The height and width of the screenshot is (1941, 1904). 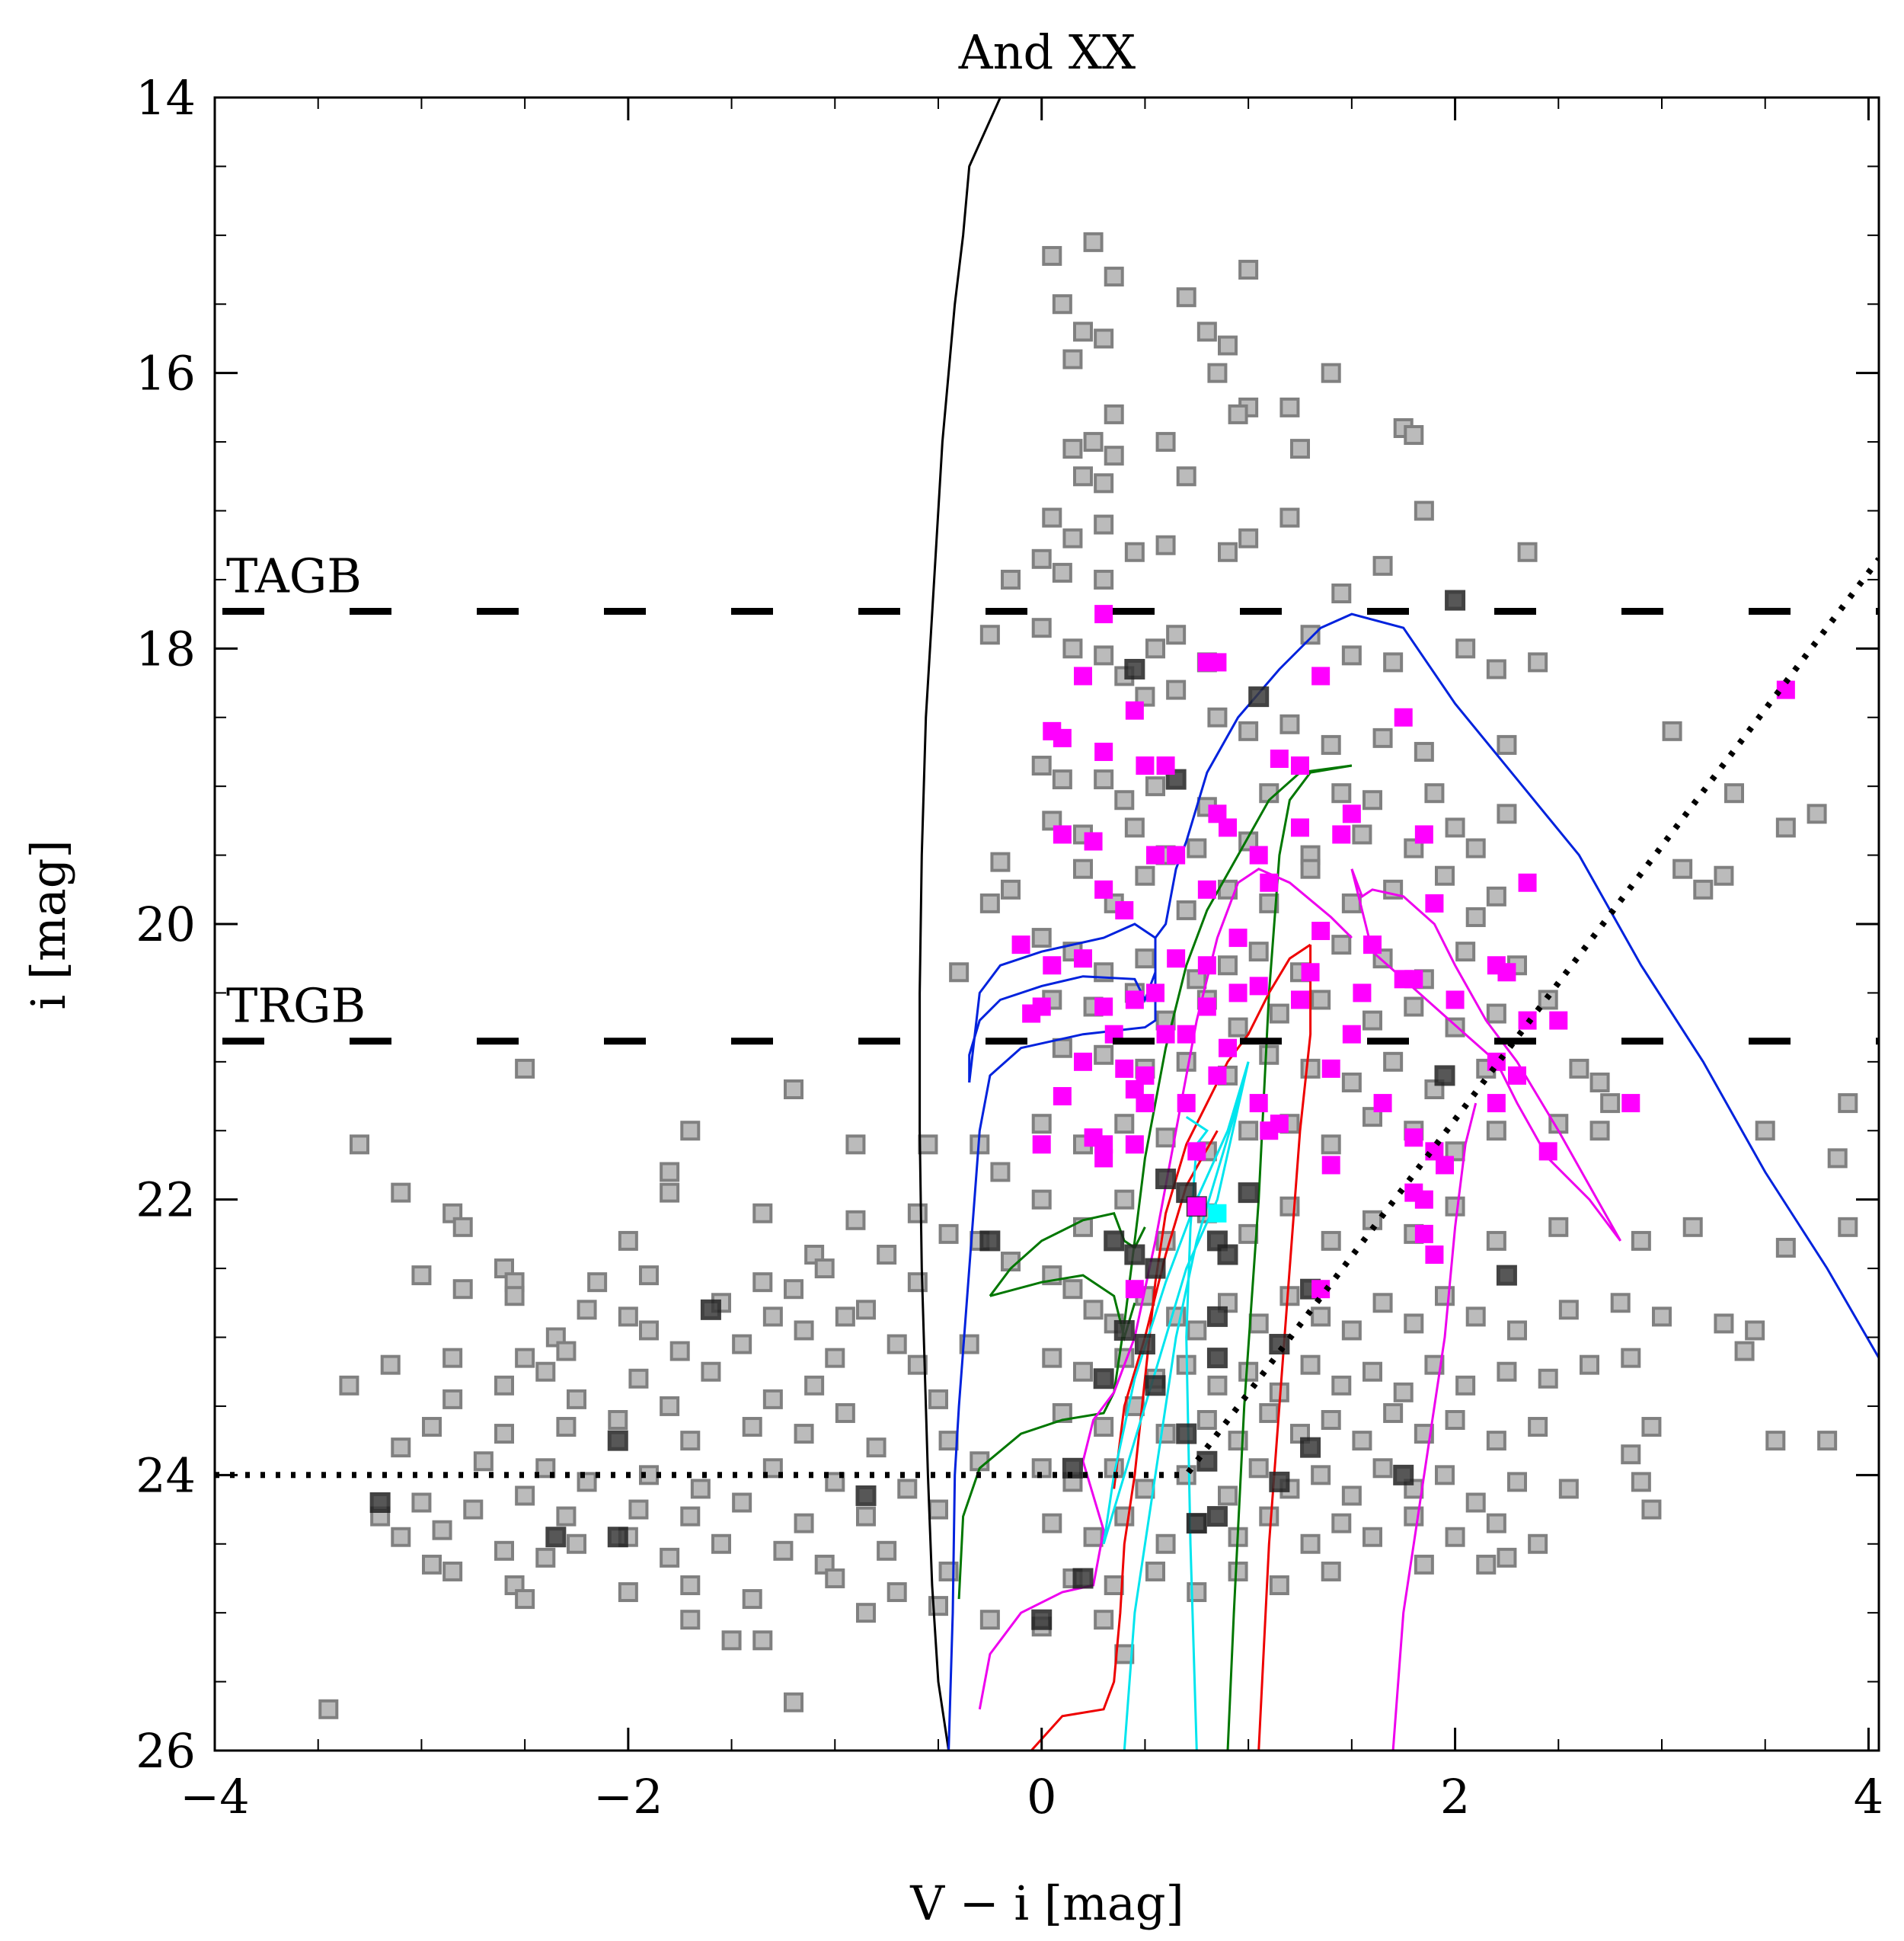 I want to click on y-tick-label-3: 20, so click(x=166, y=924).